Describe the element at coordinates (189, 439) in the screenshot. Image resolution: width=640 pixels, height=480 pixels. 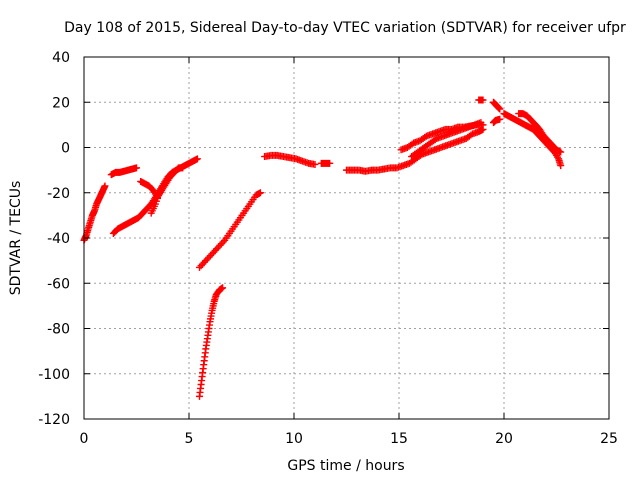
I see `x-tick-label: 5` at that location.